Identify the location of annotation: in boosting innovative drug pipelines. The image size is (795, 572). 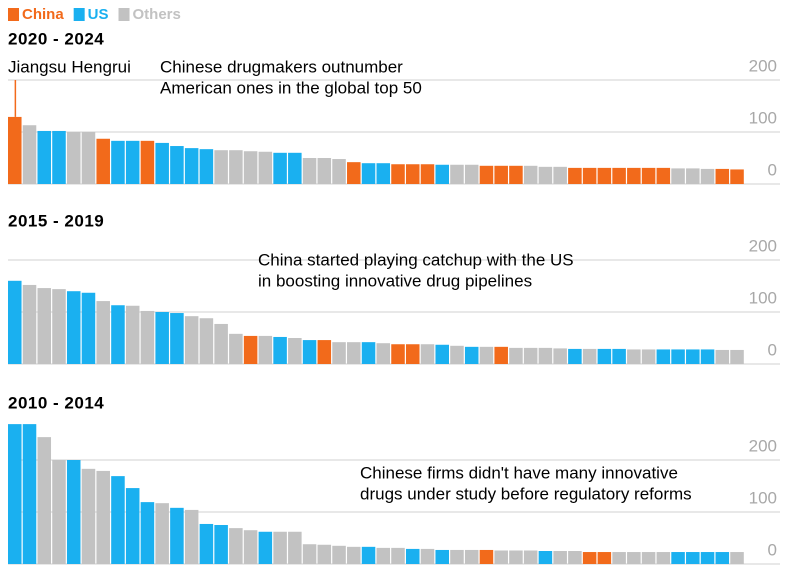
(395, 280).